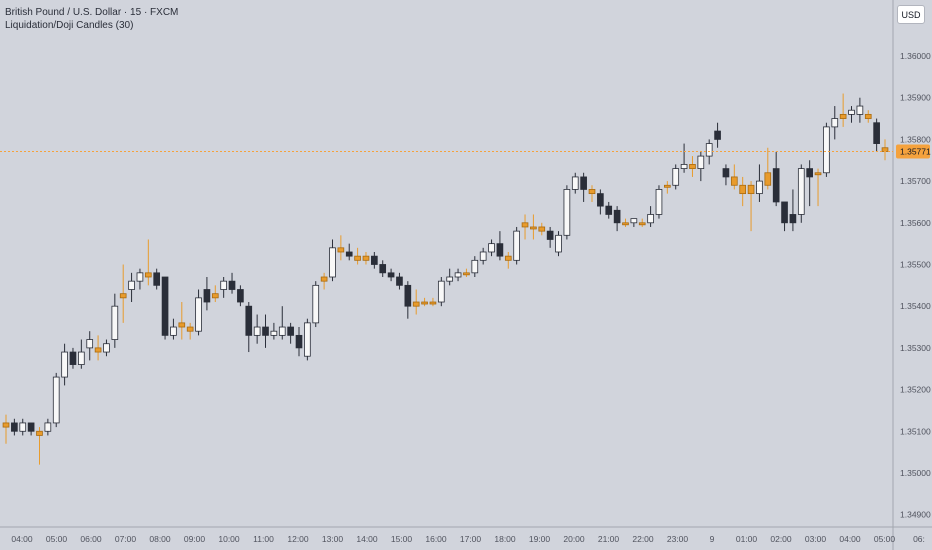 The image size is (932, 550). Describe the element at coordinates (747, 539) in the screenshot. I see `time-tick-label: 01:00` at that location.